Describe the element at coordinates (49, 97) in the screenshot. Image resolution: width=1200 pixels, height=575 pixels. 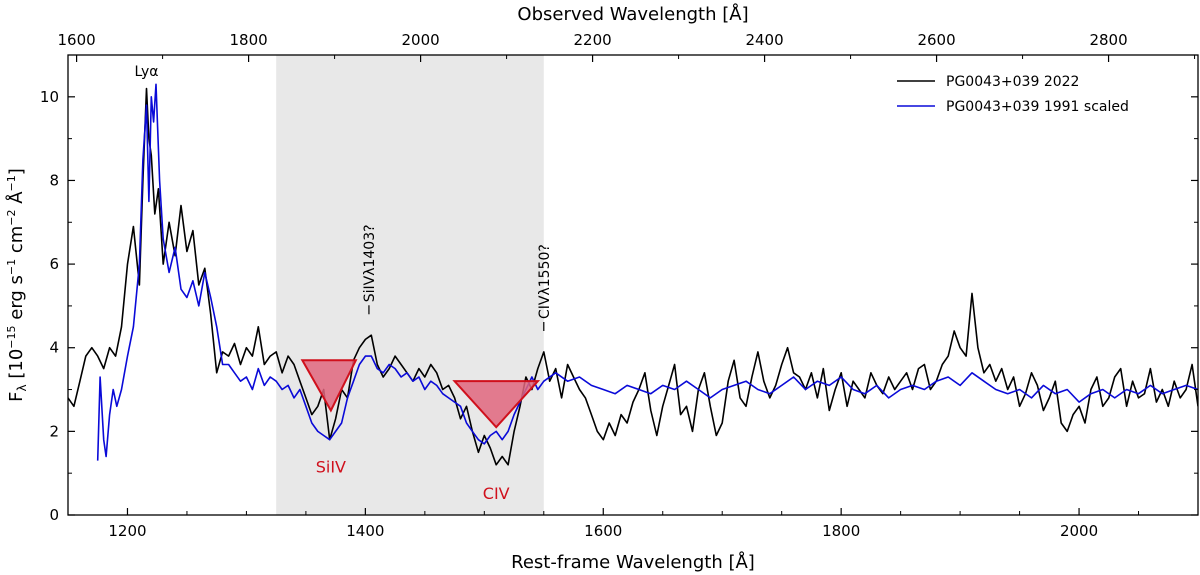
I see `y-tick-label: 10` at that location.